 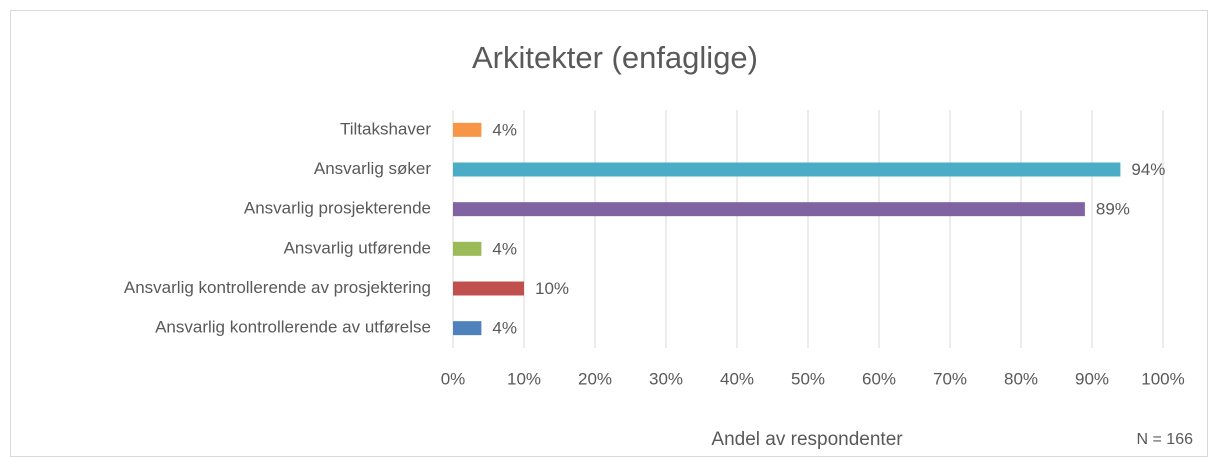 I want to click on y-tick-label: Ansvarlig søker, so click(x=372, y=168).